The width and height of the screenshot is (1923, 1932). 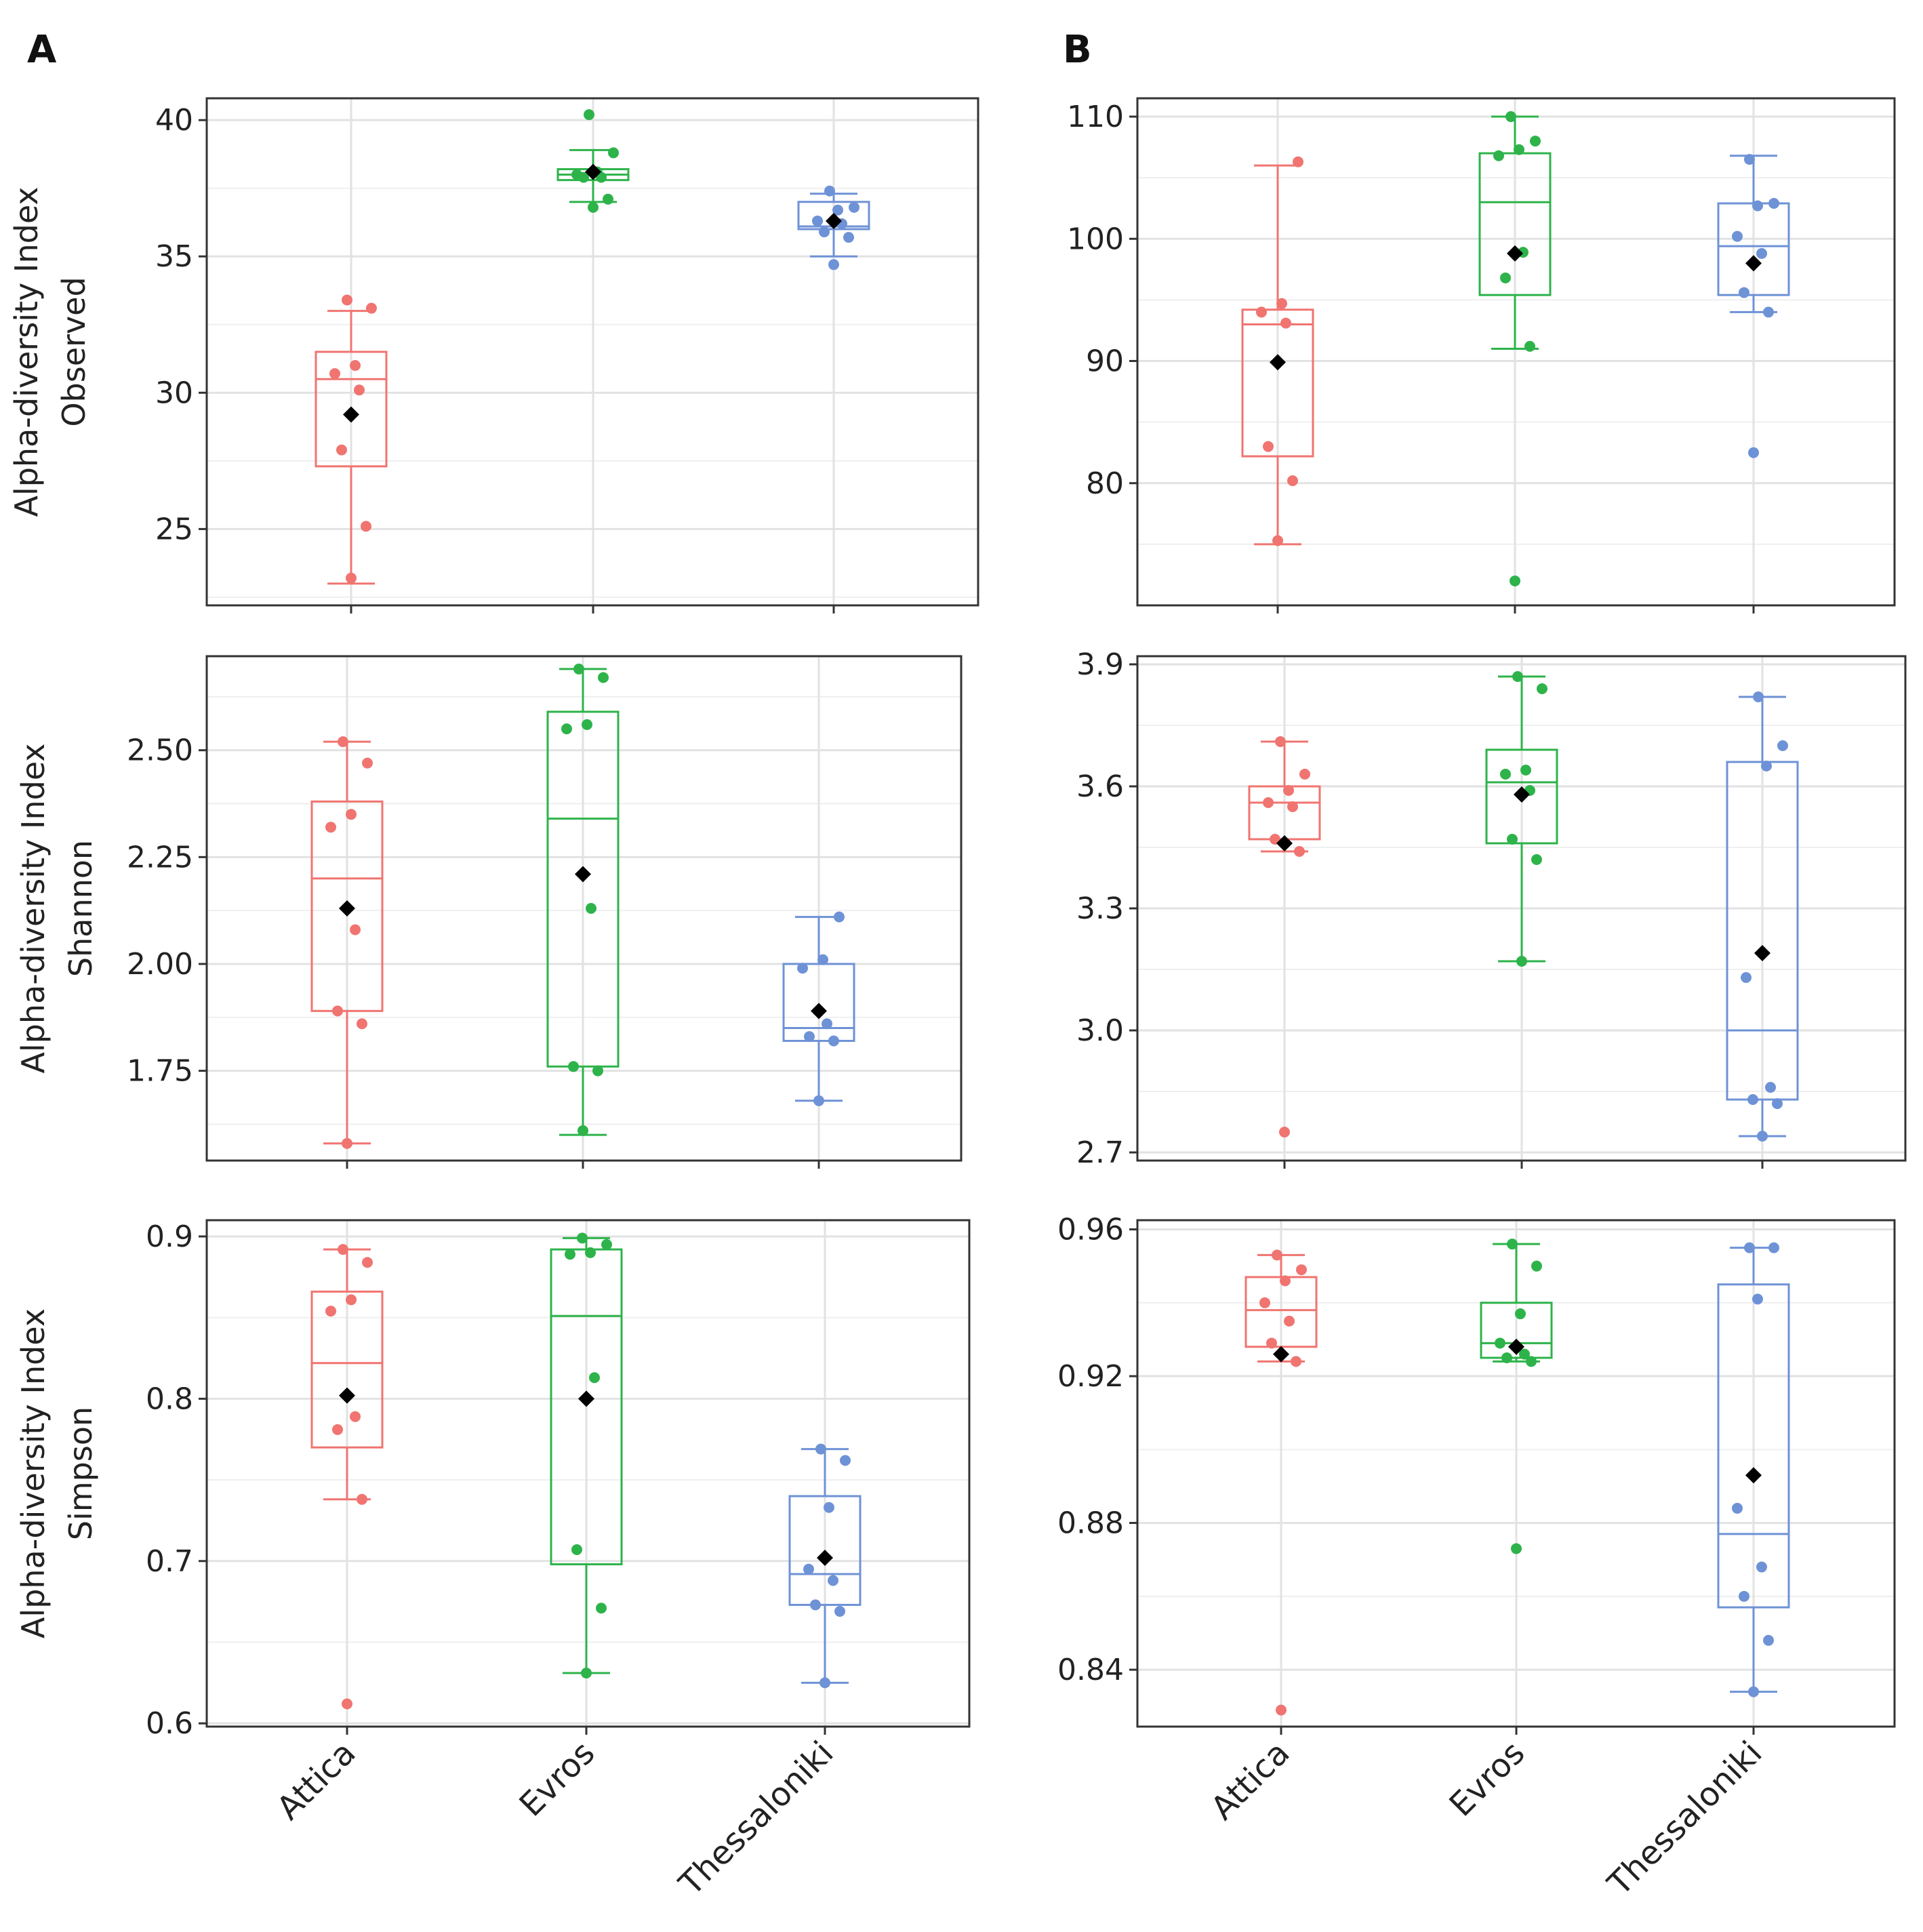 I want to click on y-tick-label: 0.92, so click(x=1090, y=1376).